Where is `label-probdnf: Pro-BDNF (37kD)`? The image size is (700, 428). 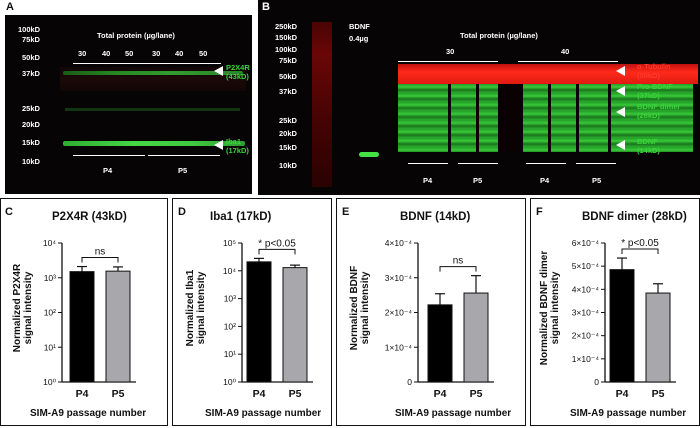 label-probdnf: Pro-BDNF (37kD) is located at coordinates (655, 91).